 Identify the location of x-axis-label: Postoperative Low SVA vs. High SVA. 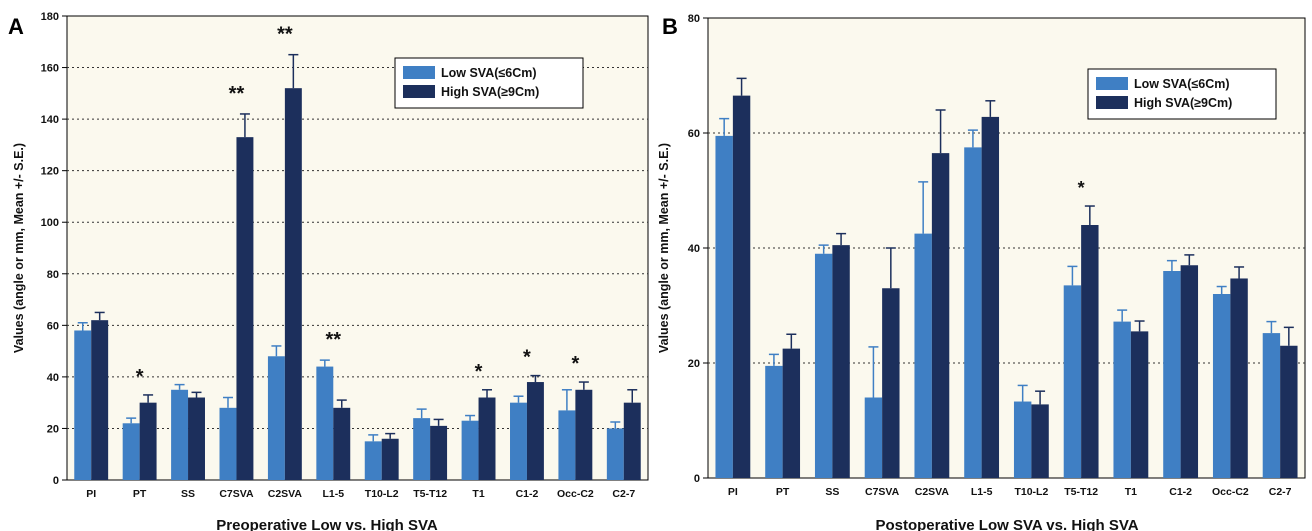
(1006, 524).